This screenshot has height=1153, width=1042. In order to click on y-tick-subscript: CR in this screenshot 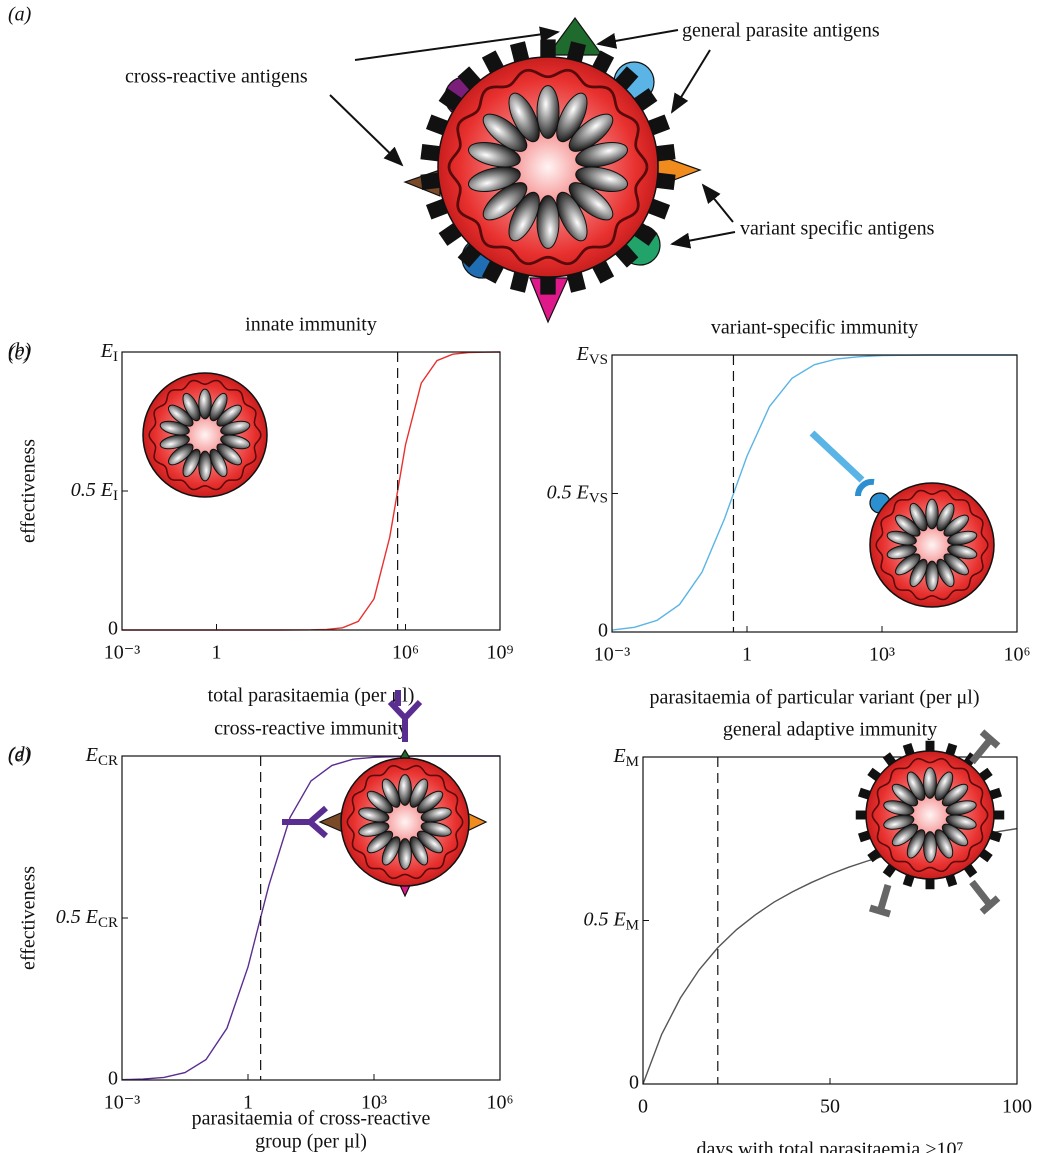, I will do `click(108, 923)`.